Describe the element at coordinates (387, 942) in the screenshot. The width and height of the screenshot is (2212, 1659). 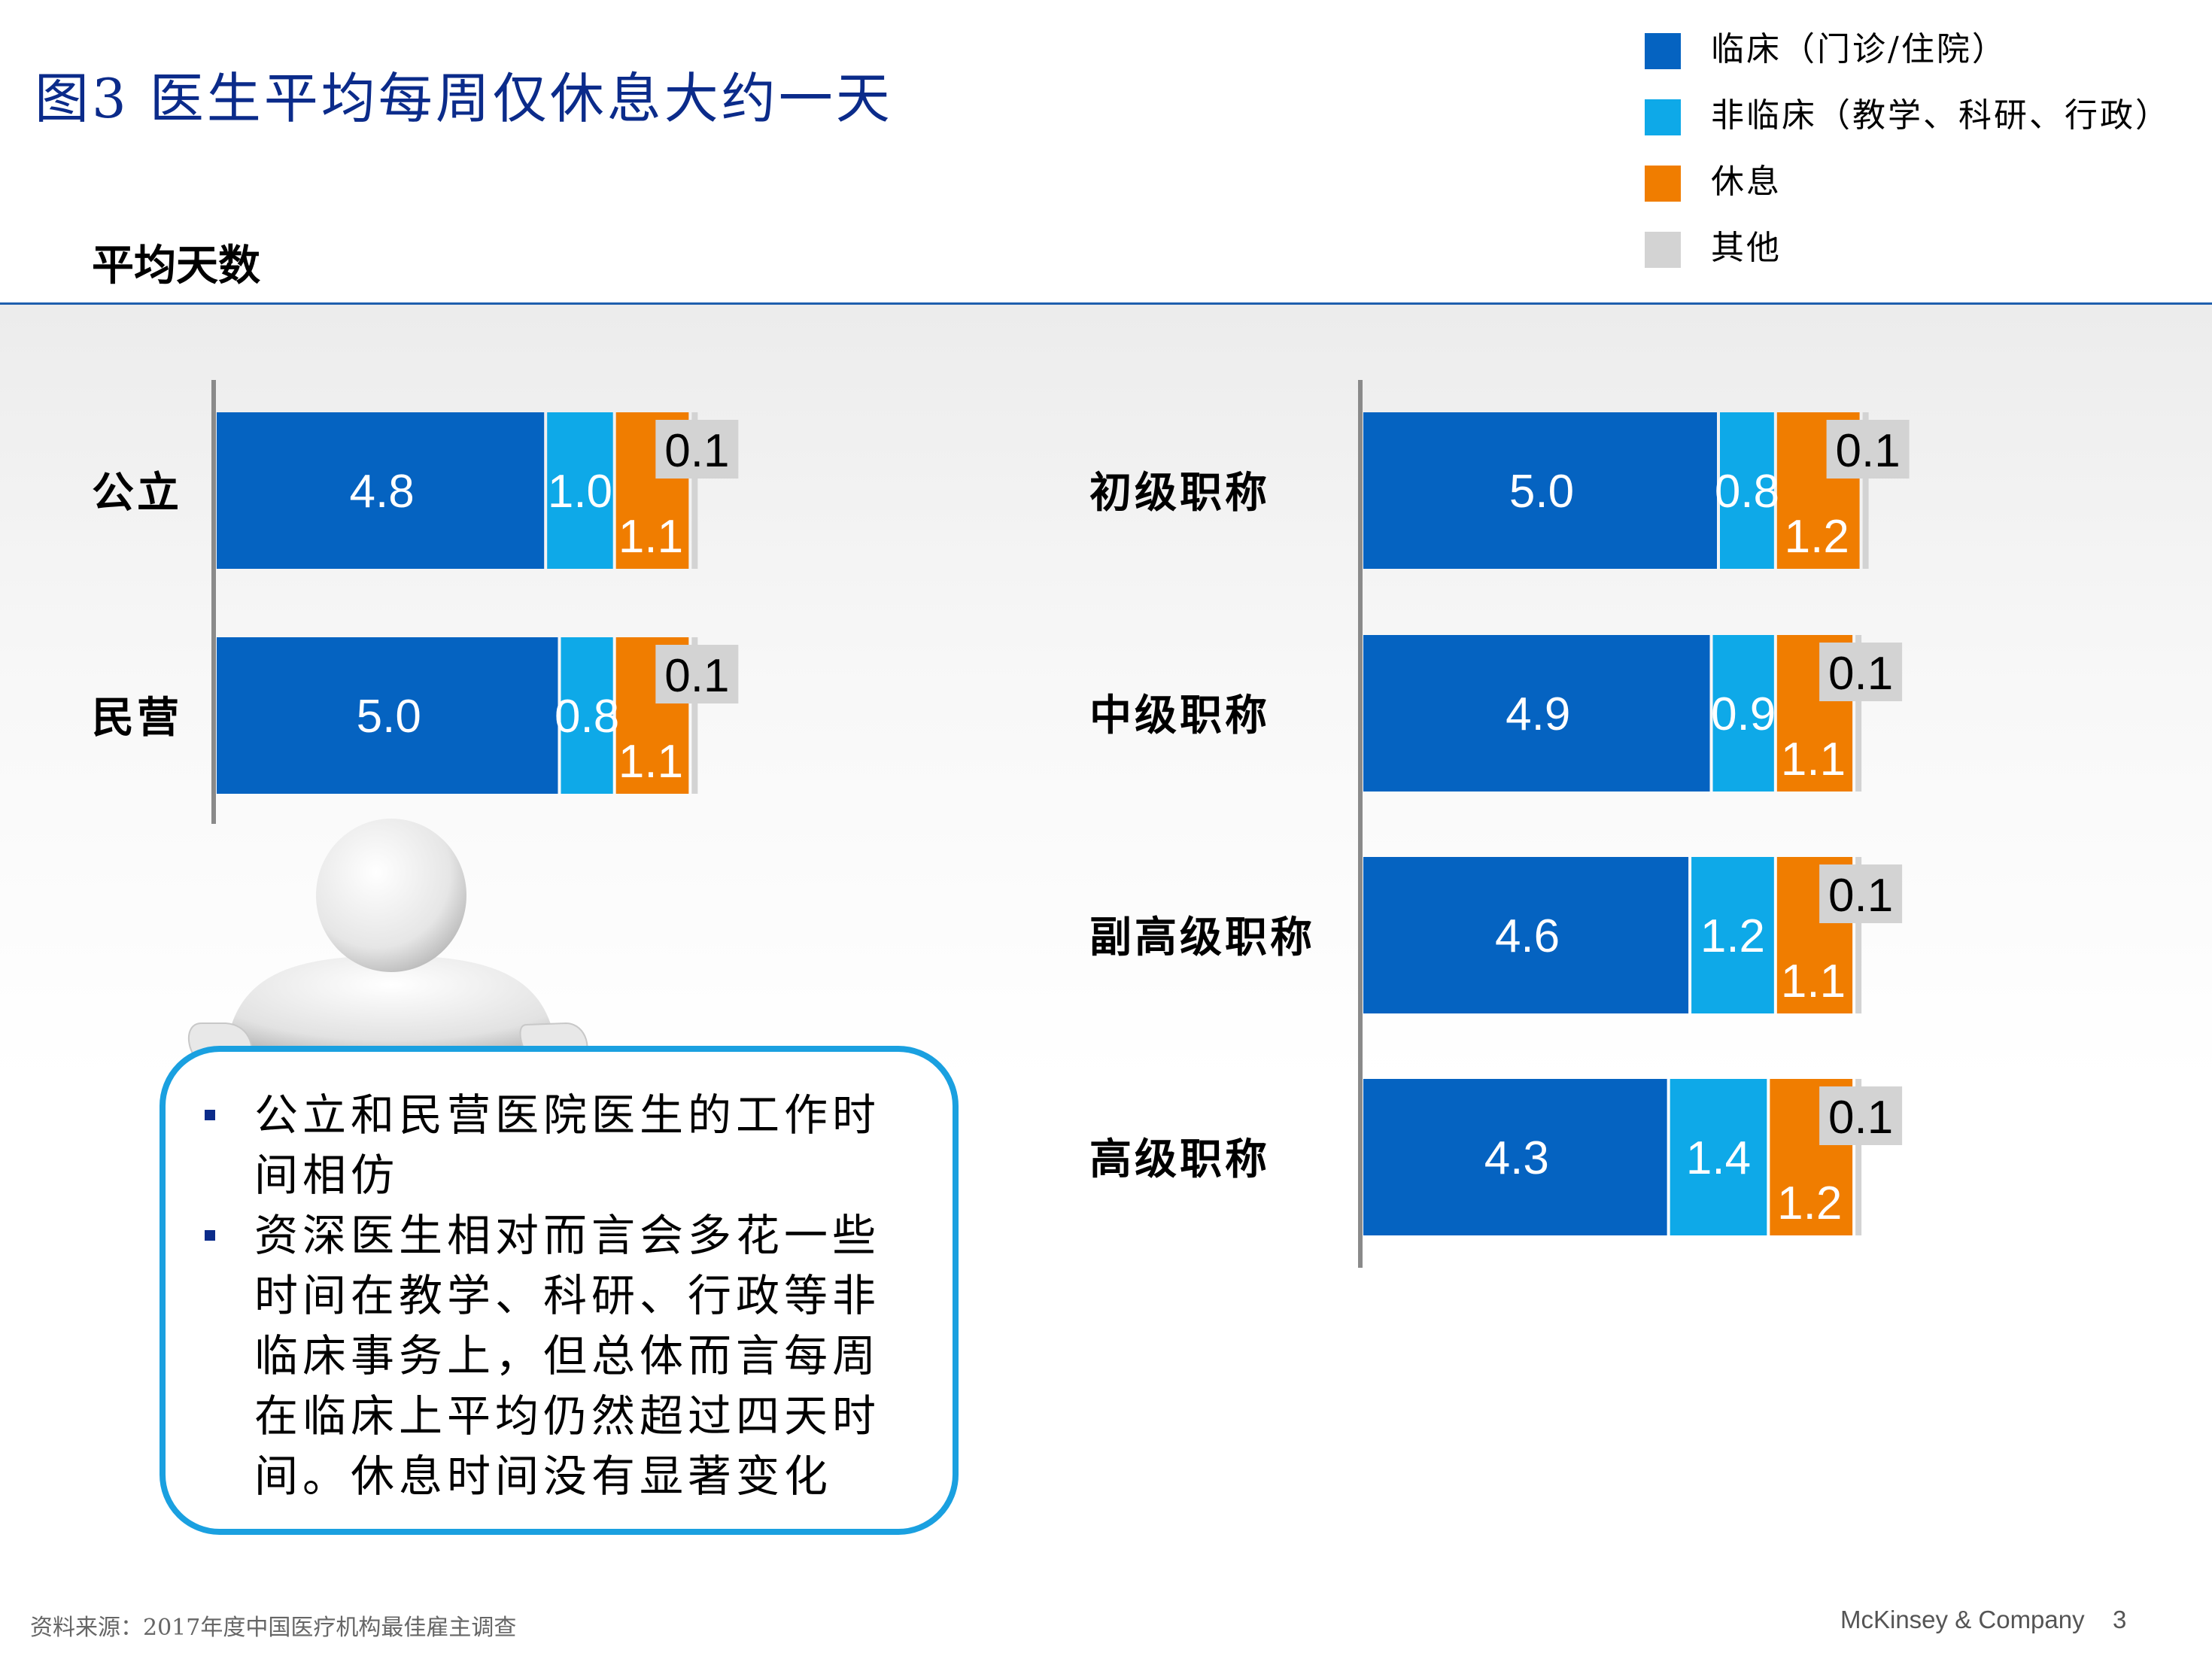
I see `figure-illustration` at that location.